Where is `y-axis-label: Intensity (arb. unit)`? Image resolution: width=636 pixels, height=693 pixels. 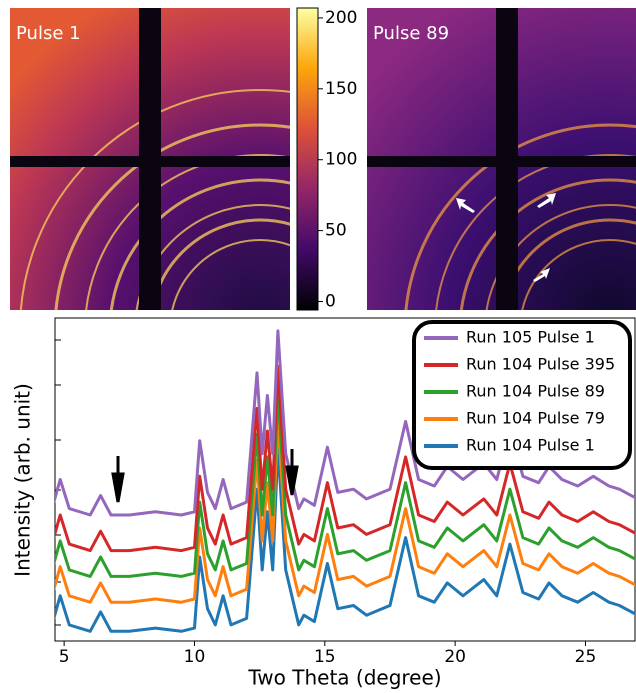
y-axis-label: Intensity (arb. unit) is located at coordinates (23, 480).